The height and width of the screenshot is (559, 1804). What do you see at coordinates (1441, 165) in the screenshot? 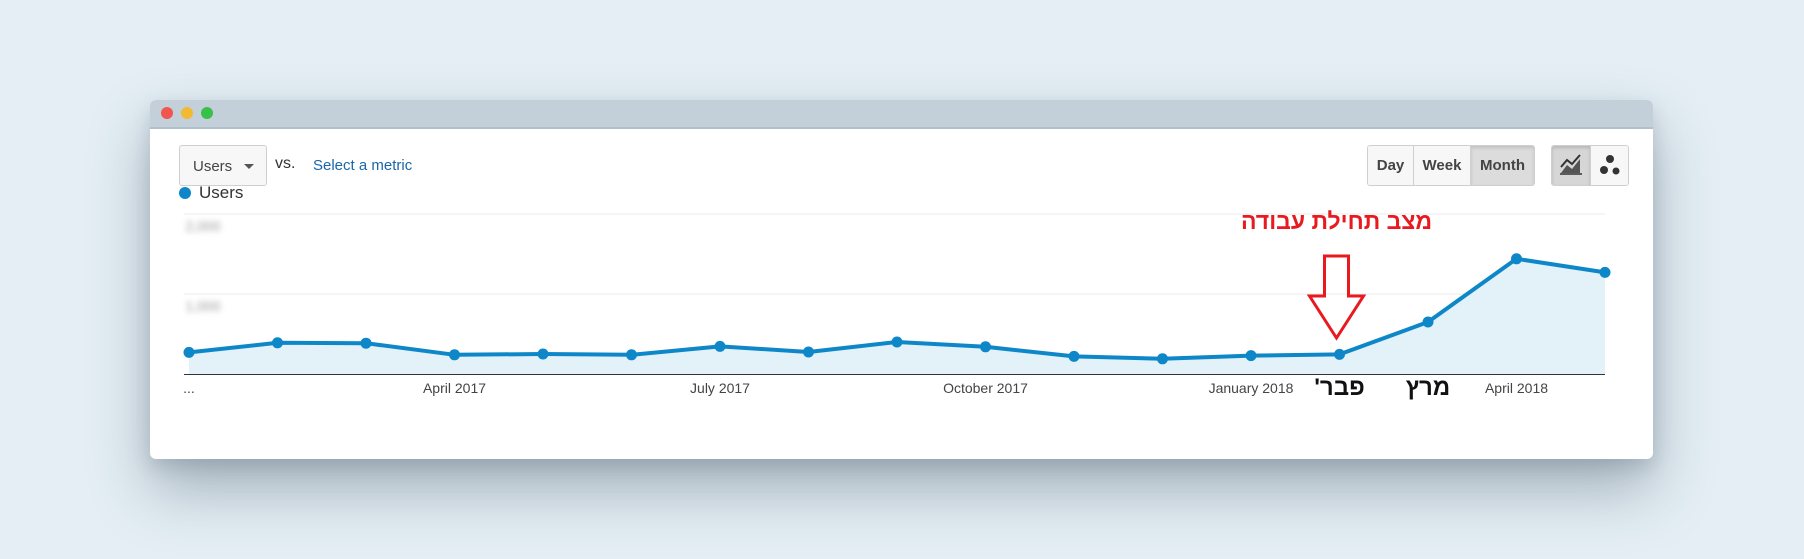
I see `week-button: Week` at bounding box center [1441, 165].